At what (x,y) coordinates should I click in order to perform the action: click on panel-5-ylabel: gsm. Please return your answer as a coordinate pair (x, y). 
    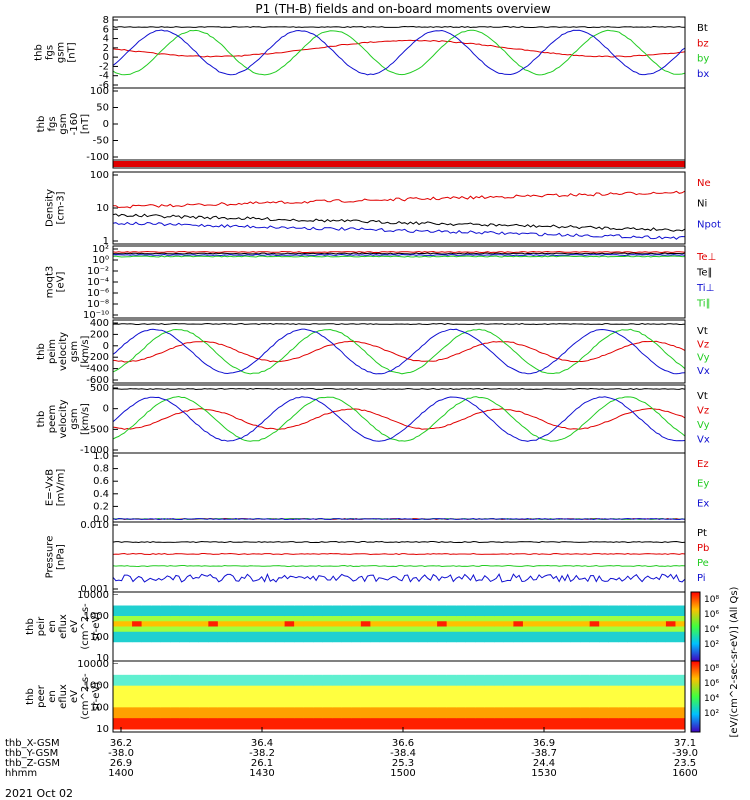
    Looking at the image, I should click on (74, 351).